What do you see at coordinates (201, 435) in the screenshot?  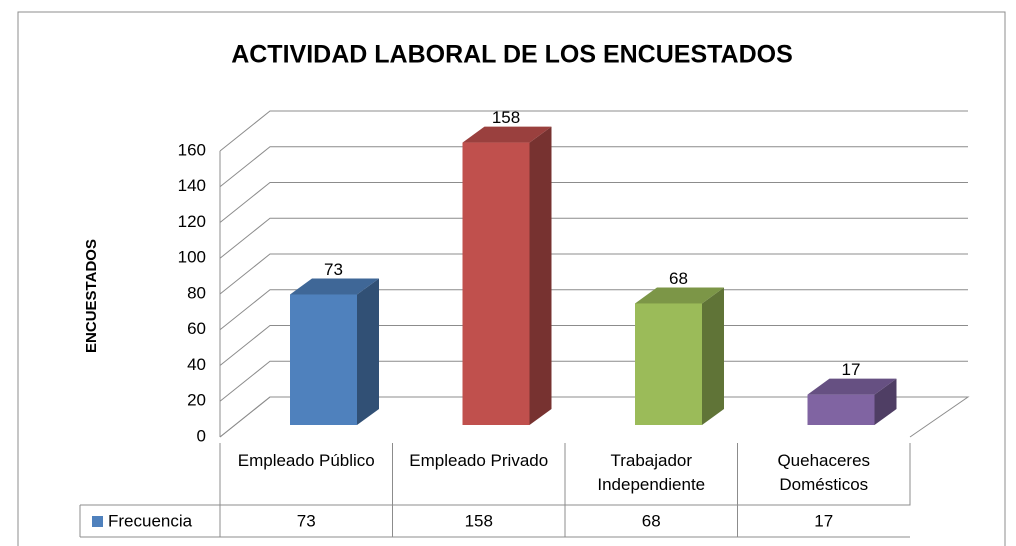 I see `y-tick-label: 0` at bounding box center [201, 435].